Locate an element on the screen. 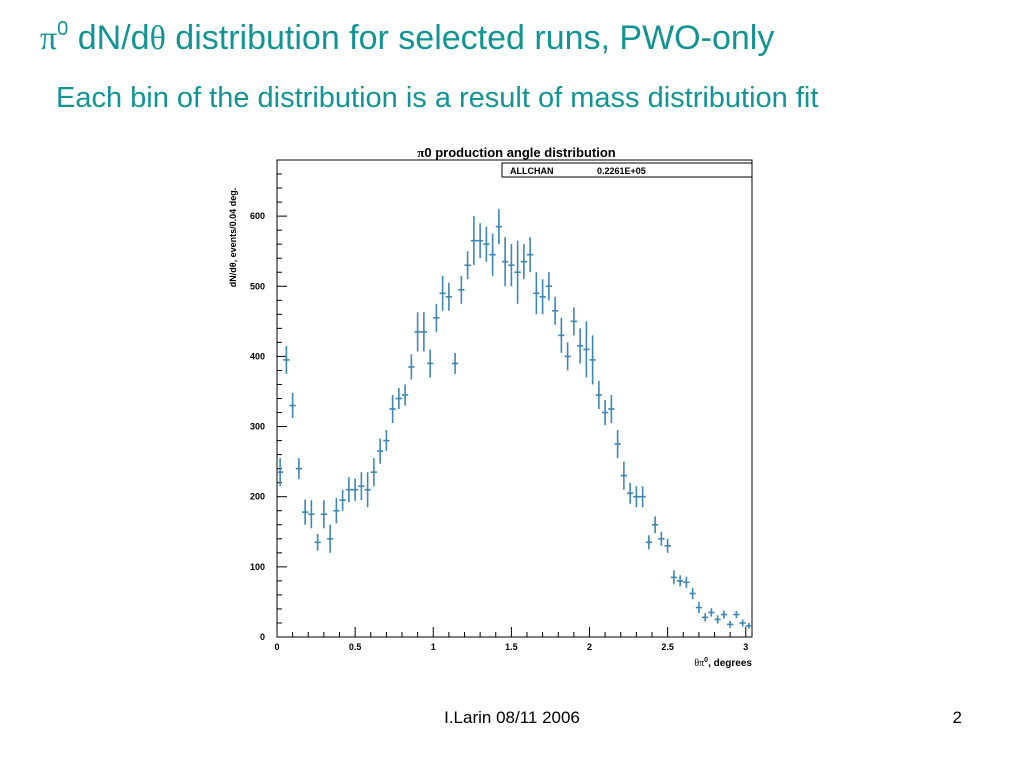  x-axis-label-sup: 0 is located at coordinates (706, 660).